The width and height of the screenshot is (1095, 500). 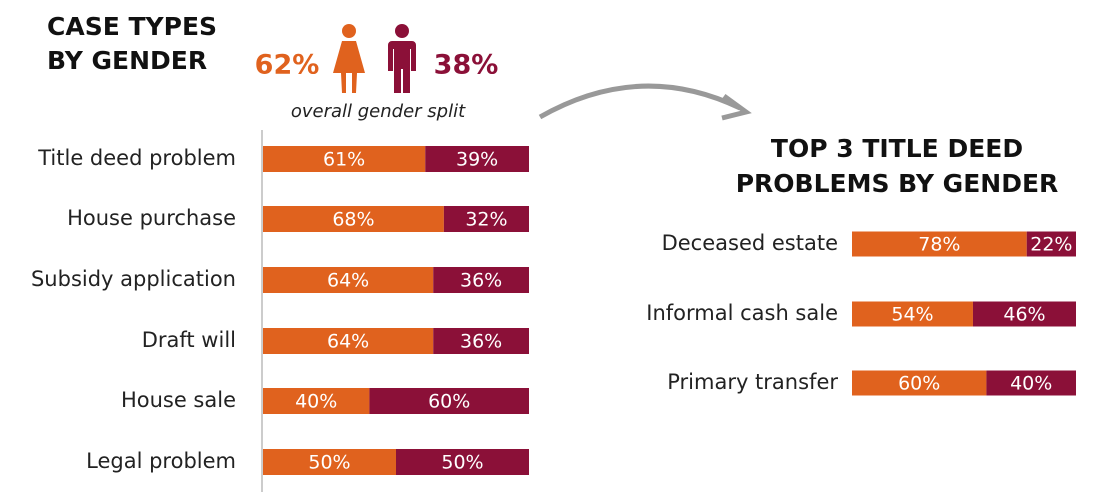 What do you see at coordinates (752, 382) in the screenshot?
I see `category-label: Primary transfer` at bounding box center [752, 382].